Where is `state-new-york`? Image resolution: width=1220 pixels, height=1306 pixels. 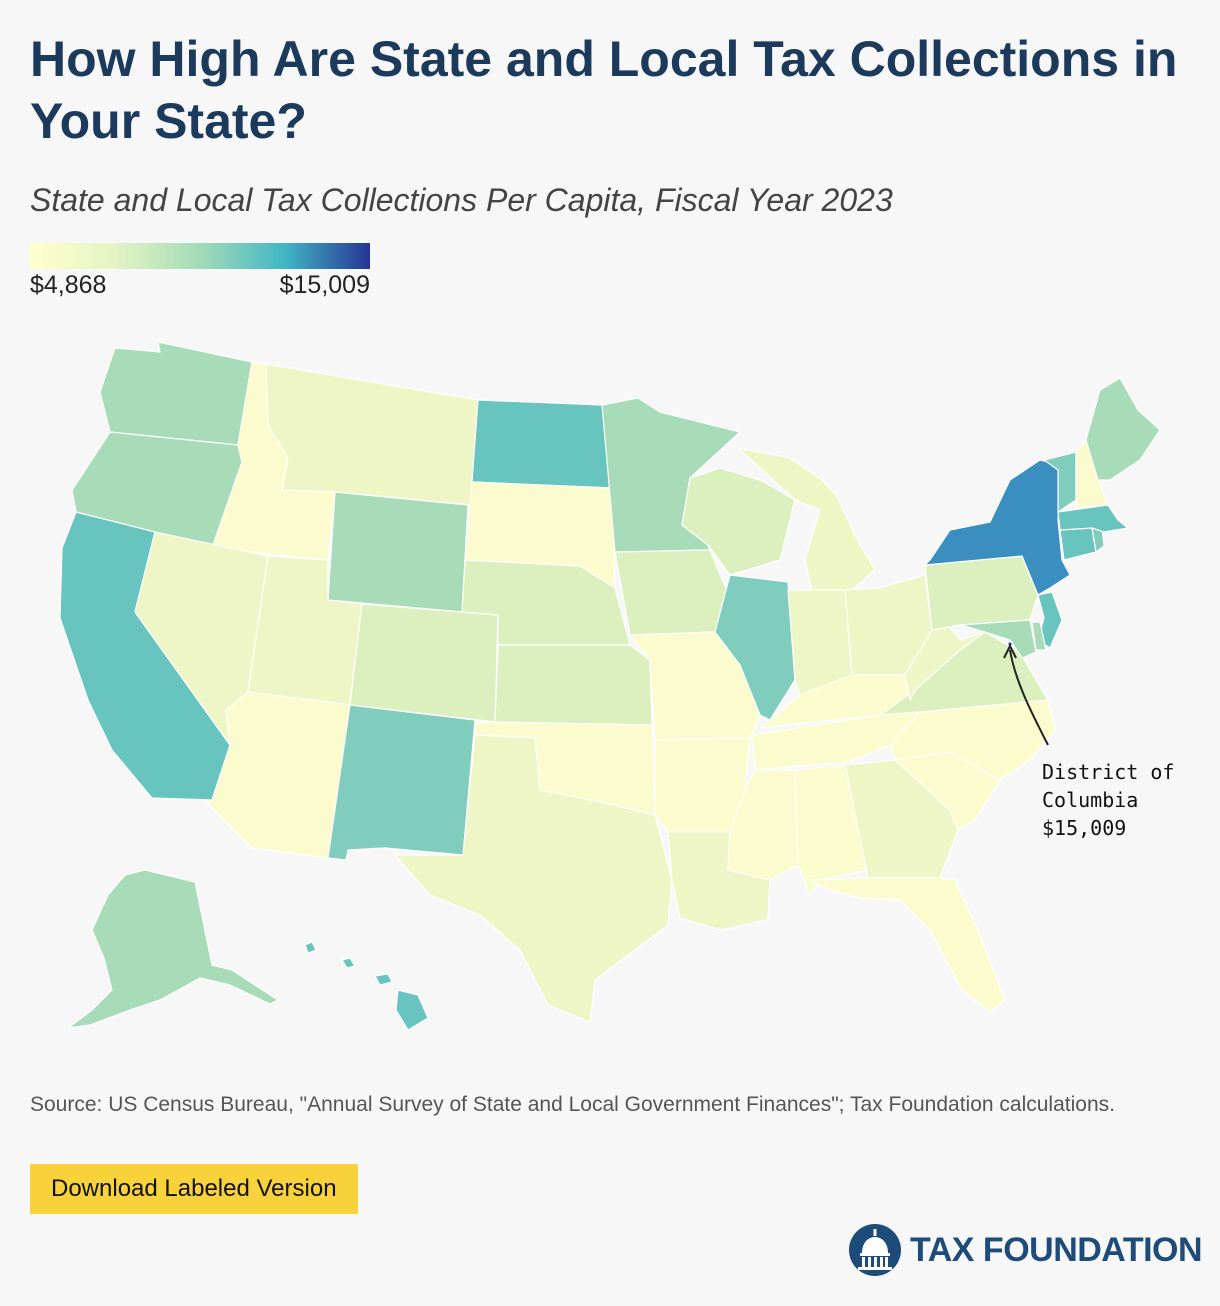 state-new-york is located at coordinates (997, 527).